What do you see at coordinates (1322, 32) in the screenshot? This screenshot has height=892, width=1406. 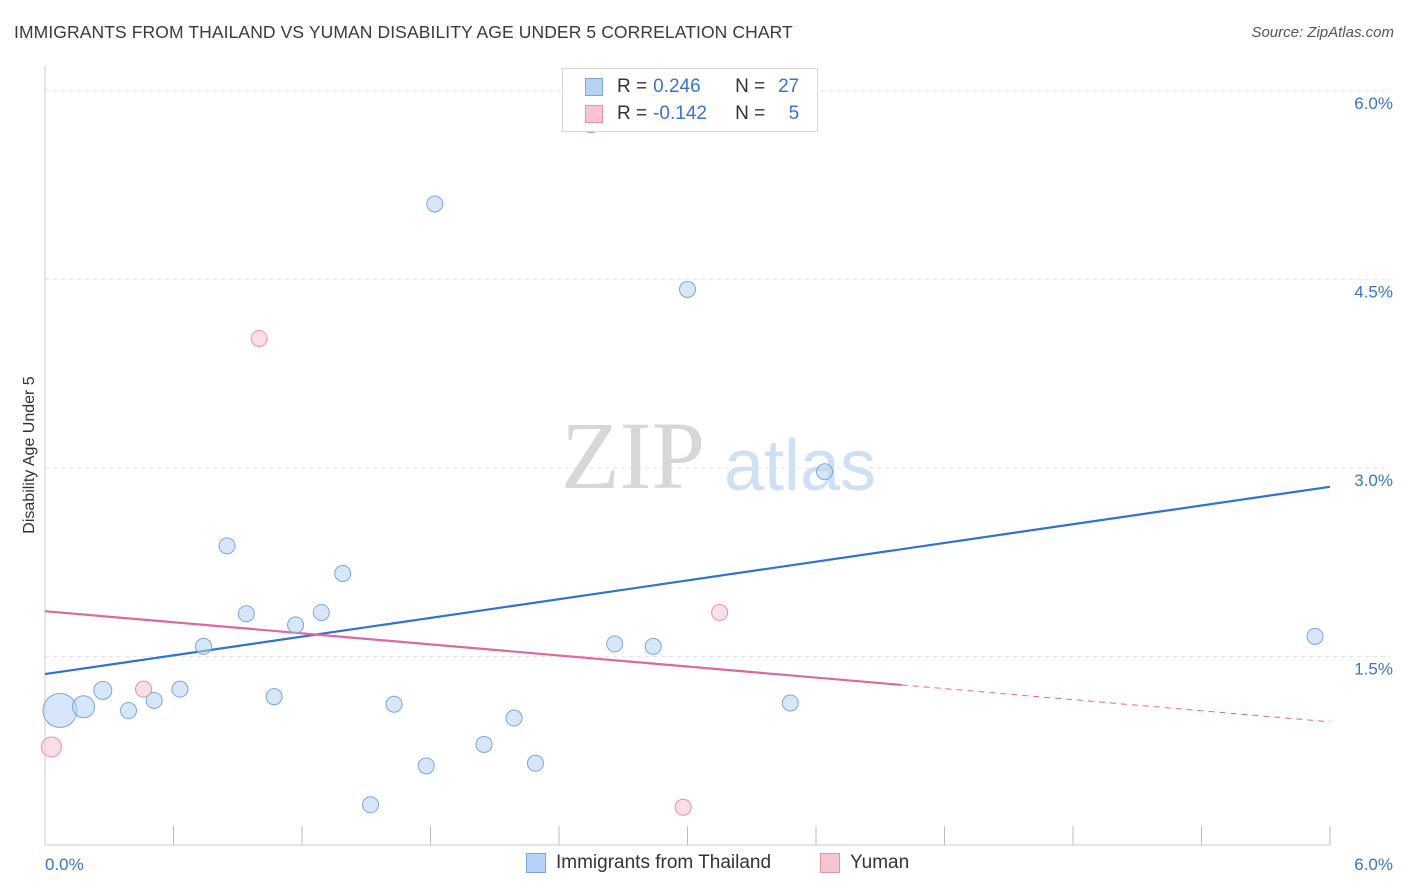 I see `source-label: Source: ZipAtlas.com` at bounding box center [1322, 32].